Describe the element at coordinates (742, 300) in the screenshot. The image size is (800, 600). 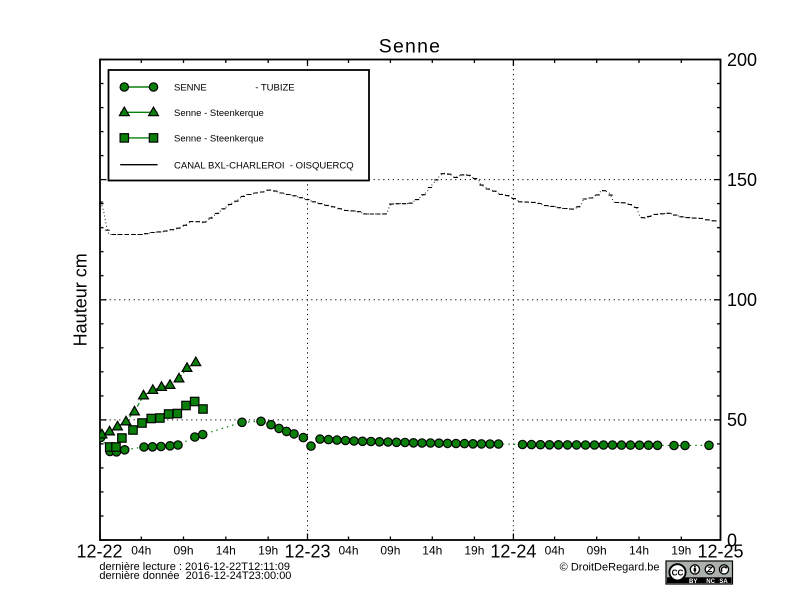
I see `svg-text: 100` at that location.